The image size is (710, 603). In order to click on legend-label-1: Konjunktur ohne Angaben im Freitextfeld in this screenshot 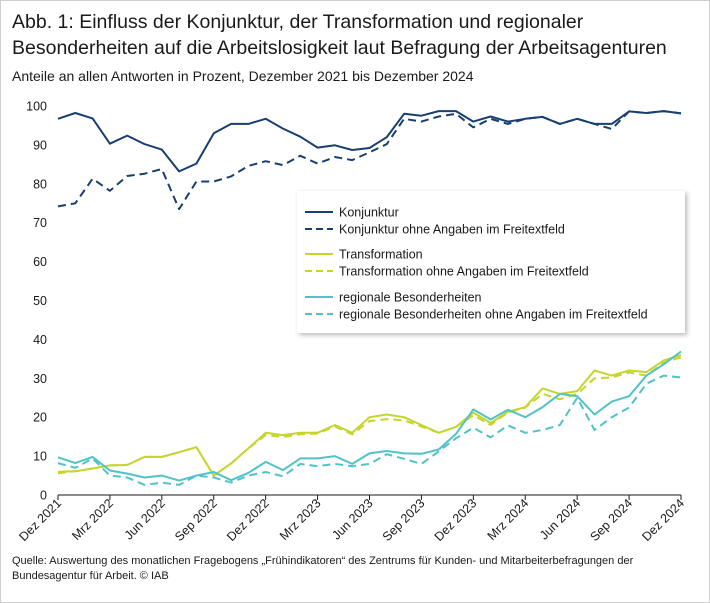, I will do `click(452, 230)`.